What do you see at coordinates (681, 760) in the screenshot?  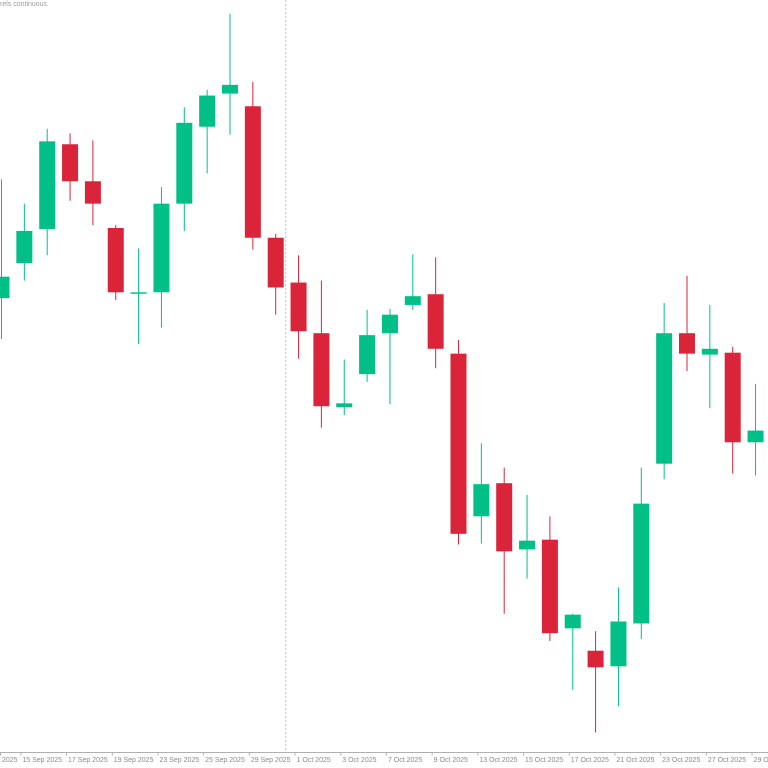 I see `x-tick-label: 23 Oct 2025` at bounding box center [681, 760].